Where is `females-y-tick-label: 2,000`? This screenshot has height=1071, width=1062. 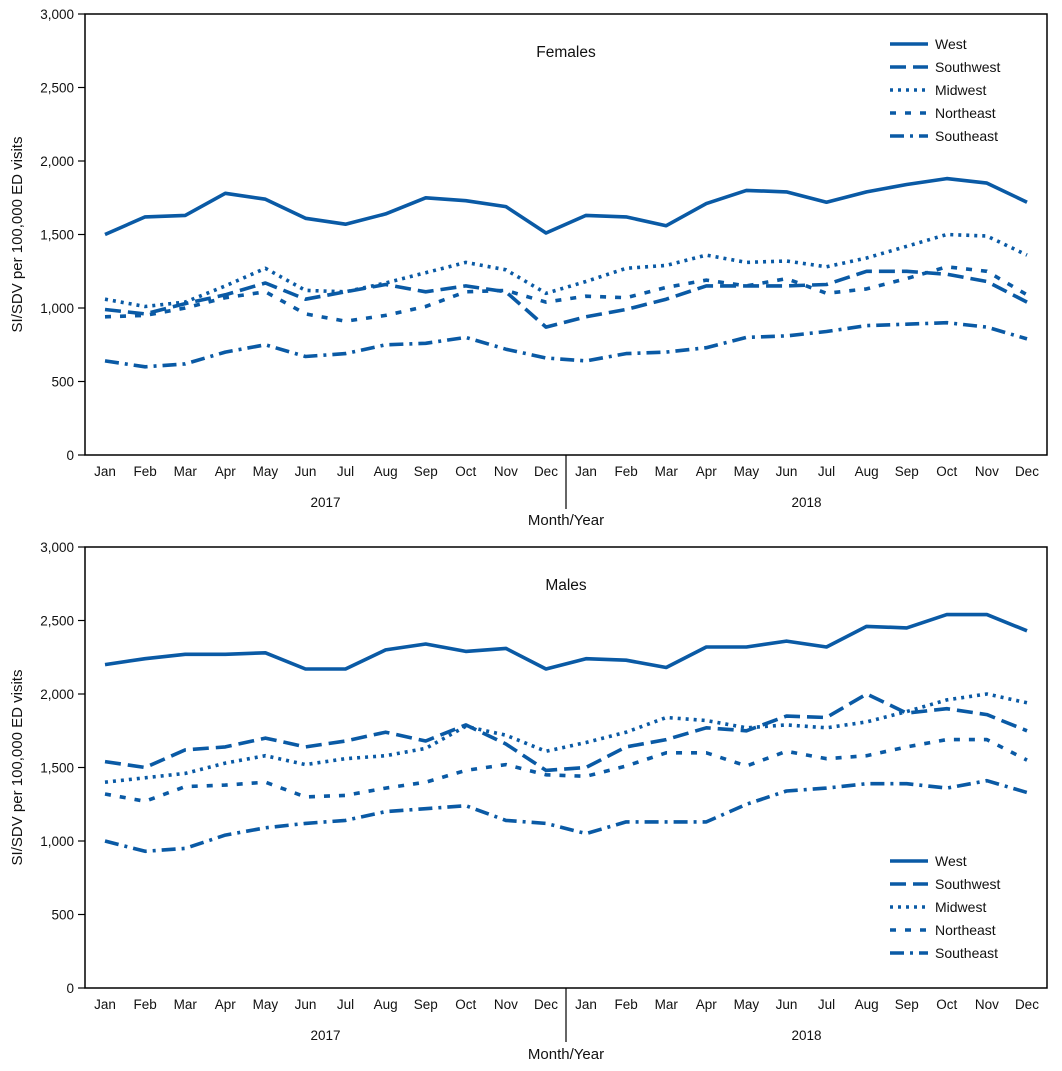 females-y-tick-label: 2,000 is located at coordinates (57, 161).